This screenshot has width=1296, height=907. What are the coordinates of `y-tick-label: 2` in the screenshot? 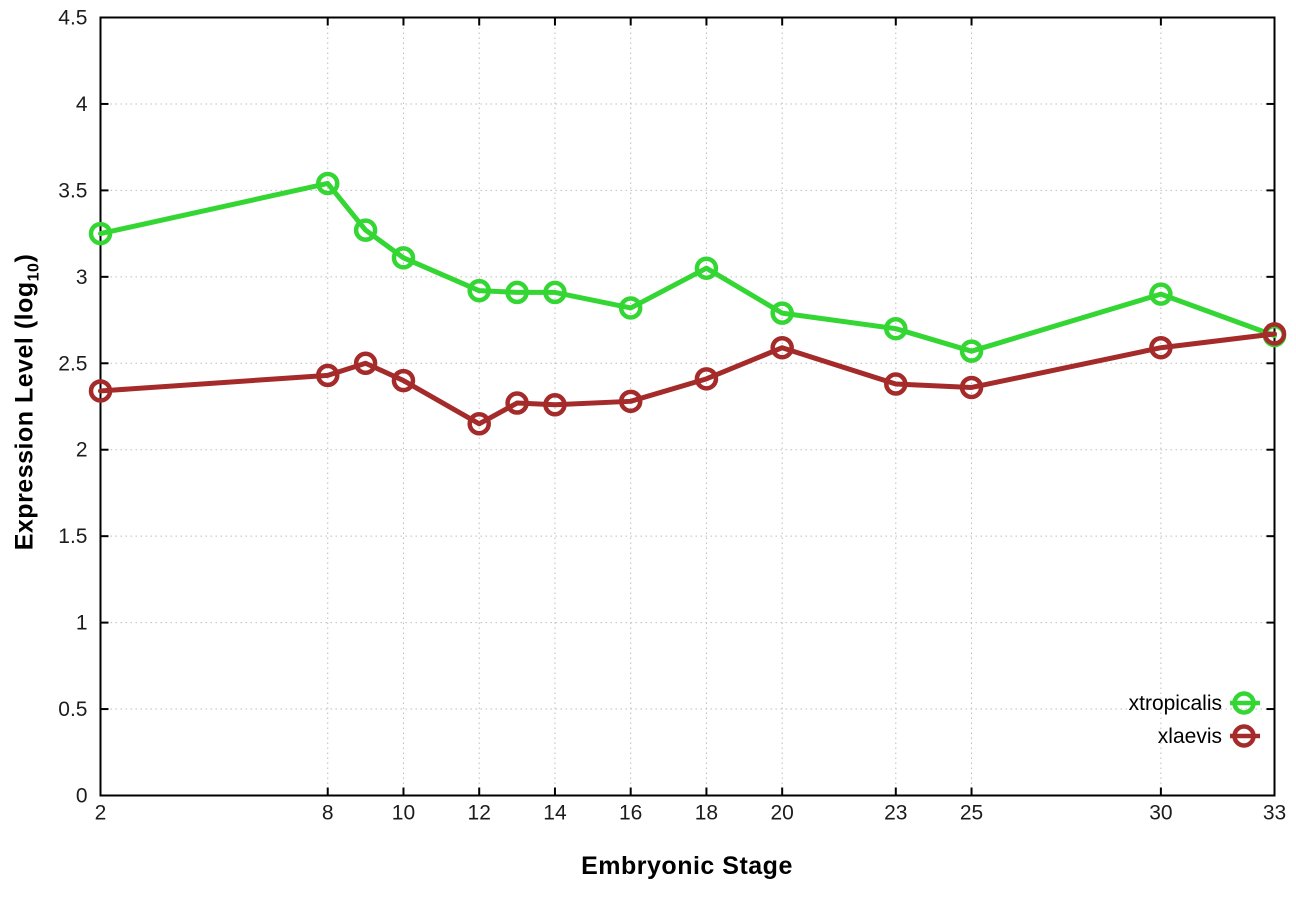 It's located at (82, 450).